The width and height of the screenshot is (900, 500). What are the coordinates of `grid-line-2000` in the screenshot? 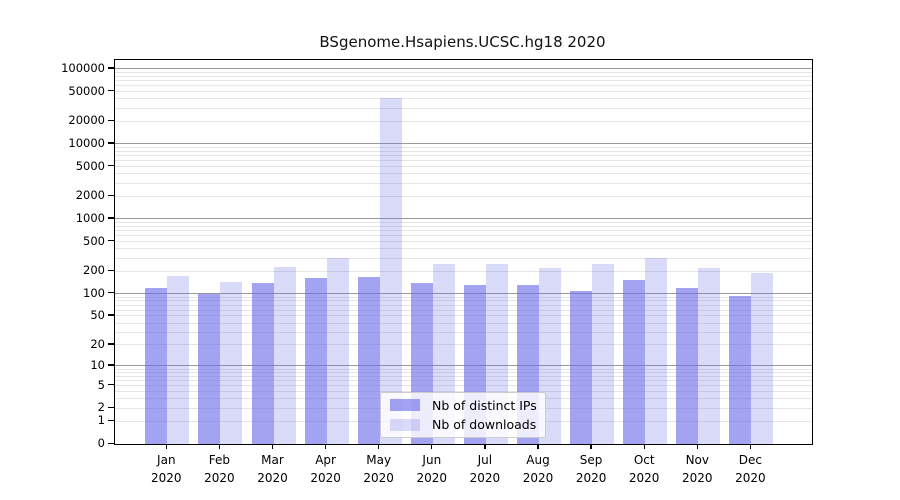 It's located at (463, 196).